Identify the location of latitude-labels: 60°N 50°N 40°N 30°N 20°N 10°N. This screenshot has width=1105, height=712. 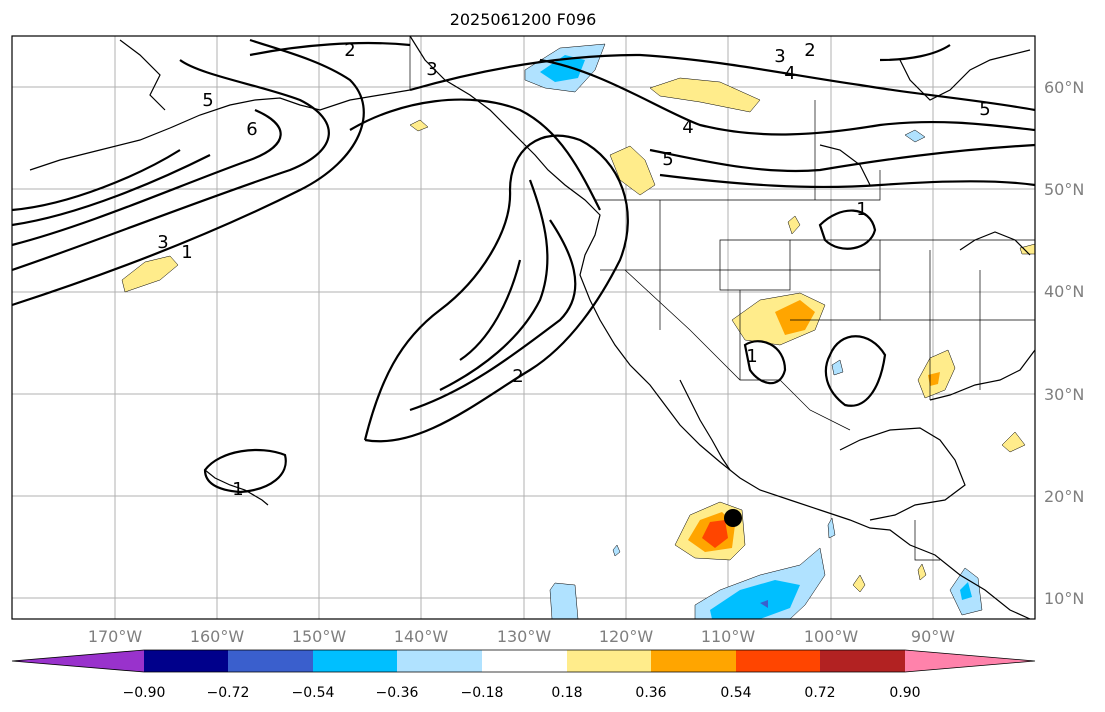
(1064, 343).